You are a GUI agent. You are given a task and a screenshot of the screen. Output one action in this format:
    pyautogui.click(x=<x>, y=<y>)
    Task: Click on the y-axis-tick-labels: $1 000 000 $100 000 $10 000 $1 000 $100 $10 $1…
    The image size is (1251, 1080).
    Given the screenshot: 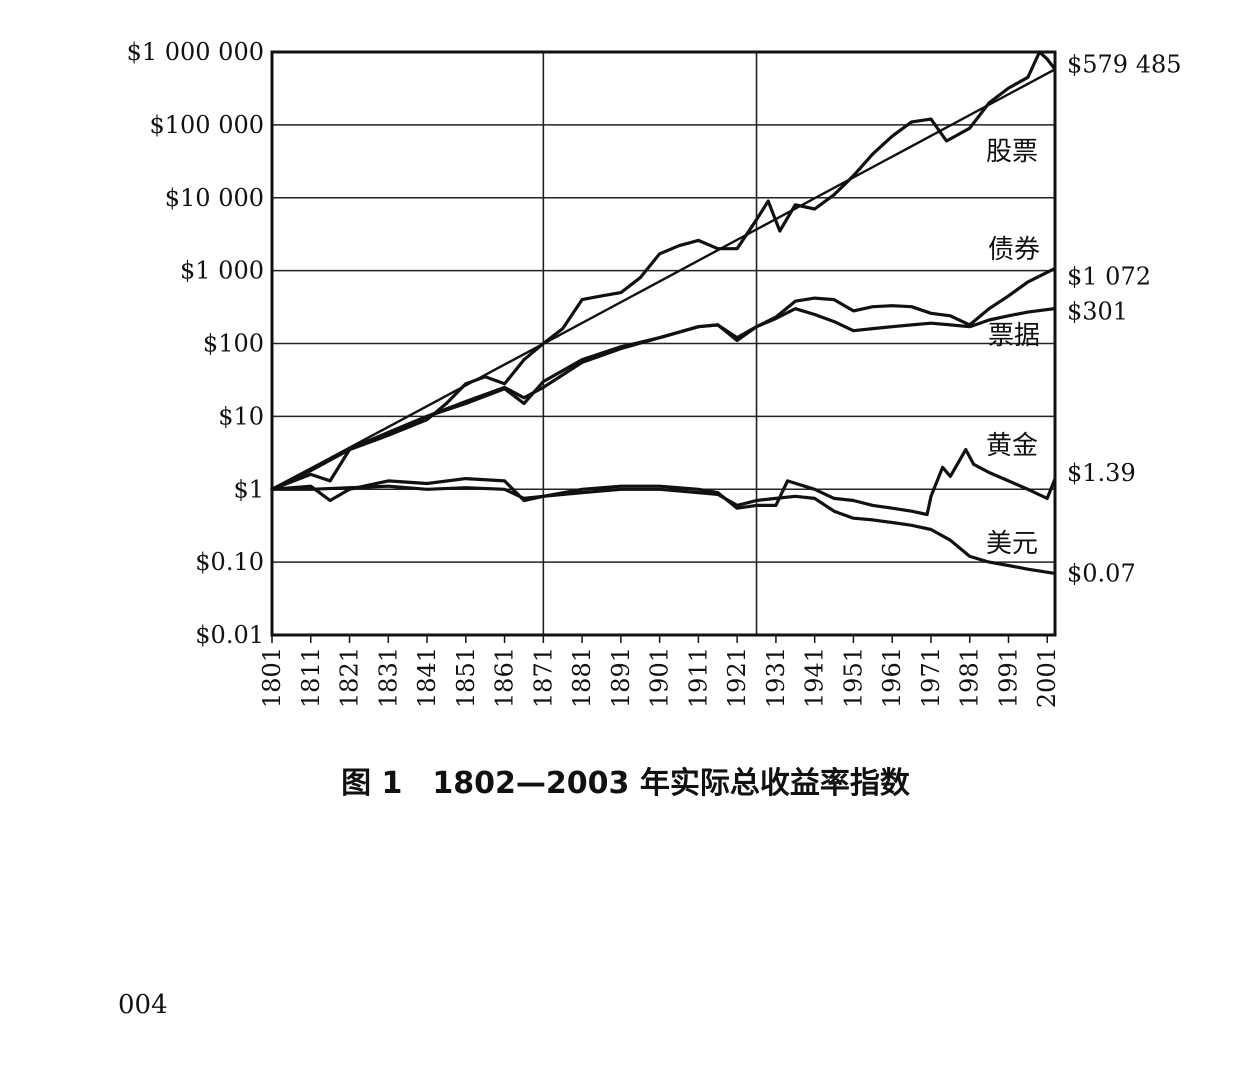 What is the action you would take?
    pyautogui.click(x=195, y=343)
    